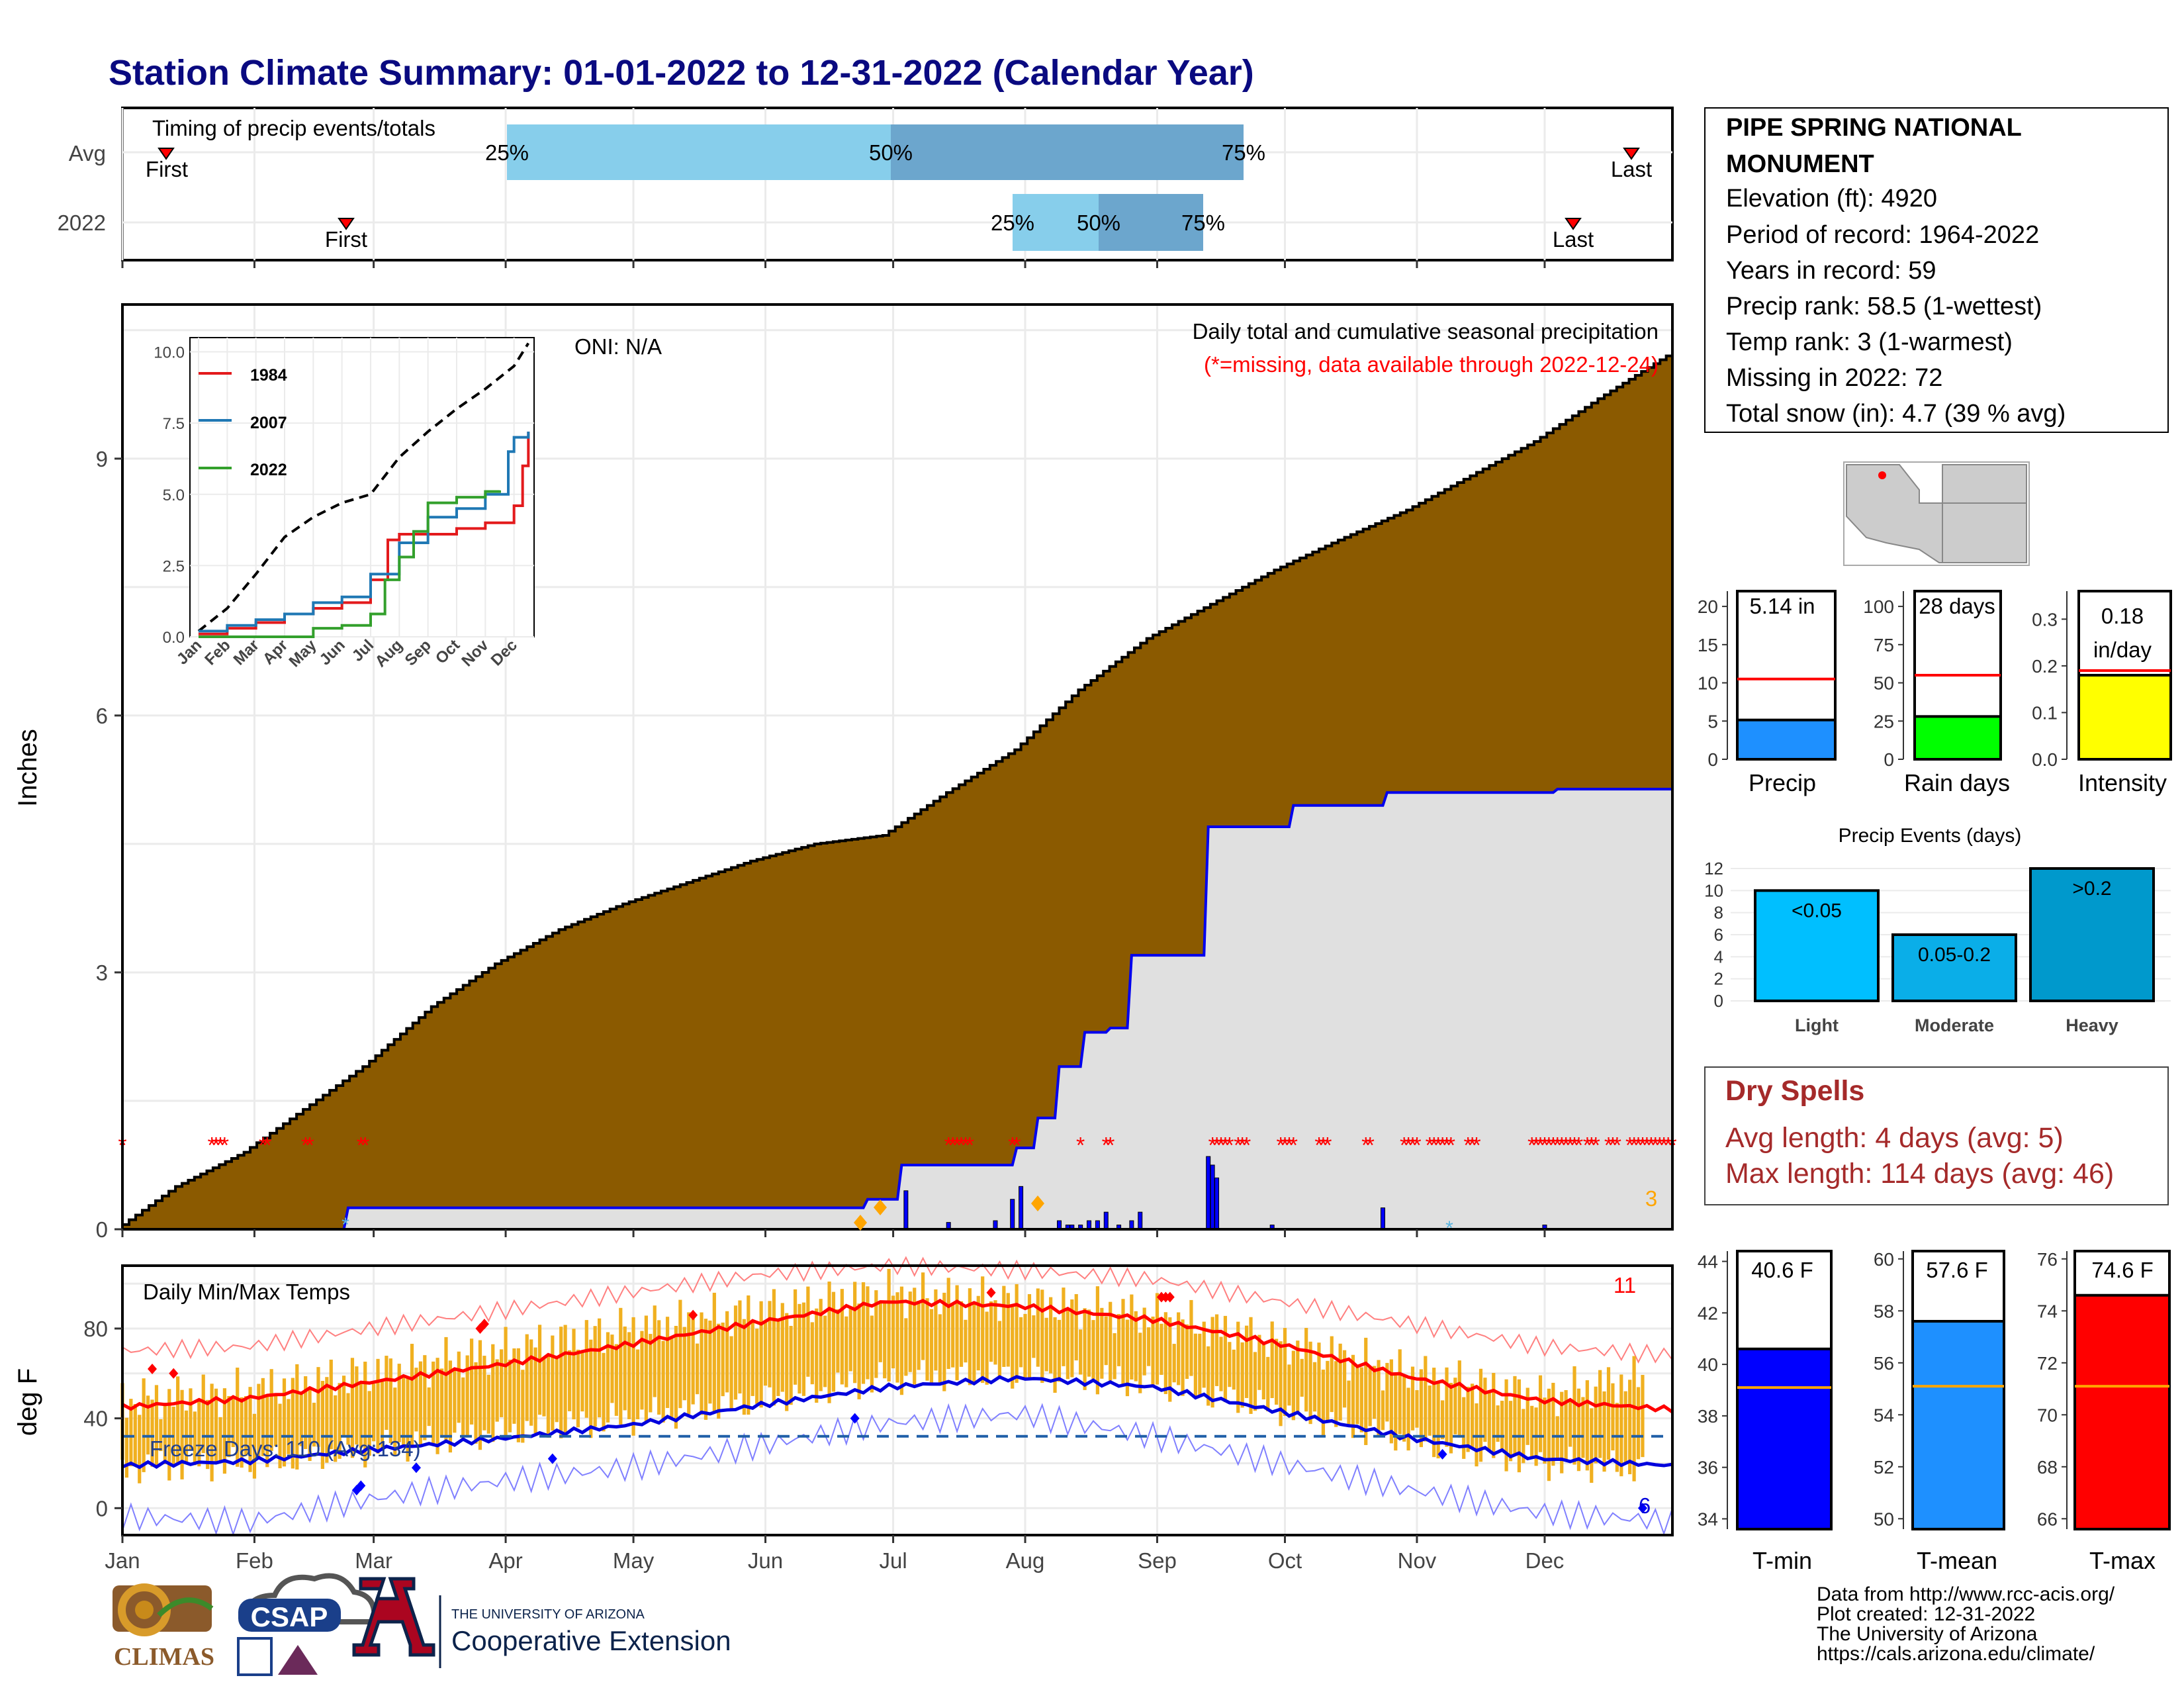 Image resolution: width=2184 pixels, height=1688 pixels. Describe the element at coordinates (1782, 606) in the screenshot. I see `precip-total-value: 5.14 in` at that location.